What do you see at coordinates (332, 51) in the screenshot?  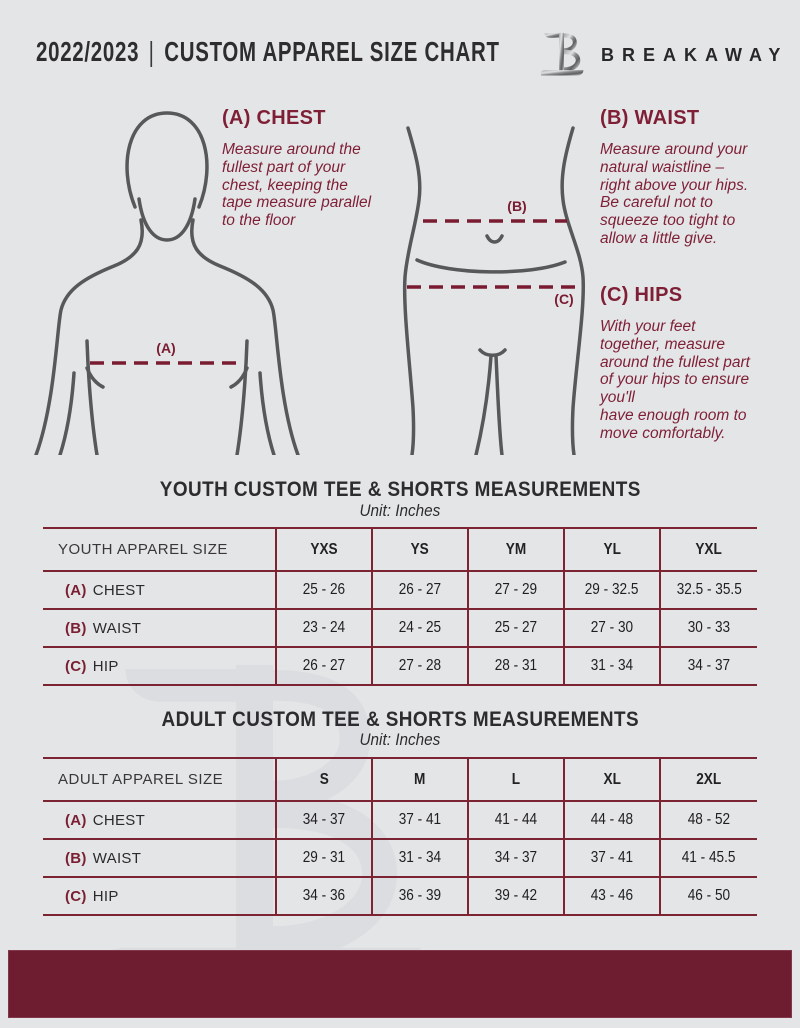 I see `masthead-title: CUSTOM APPAREL SIZE CHART` at bounding box center [332, 51].